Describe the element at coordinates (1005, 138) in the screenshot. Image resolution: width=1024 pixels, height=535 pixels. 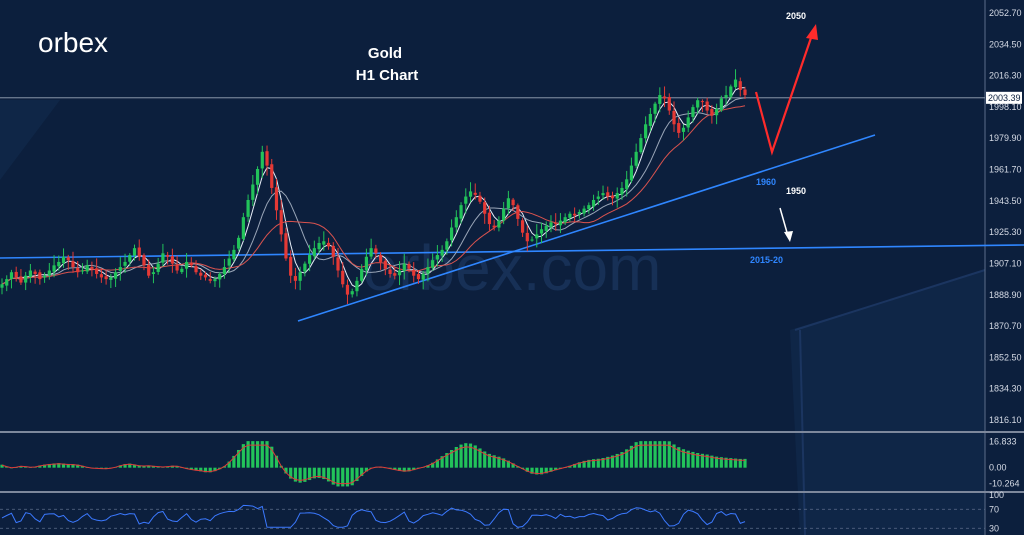
I see `price-tick-label: 1979.90` at that location.